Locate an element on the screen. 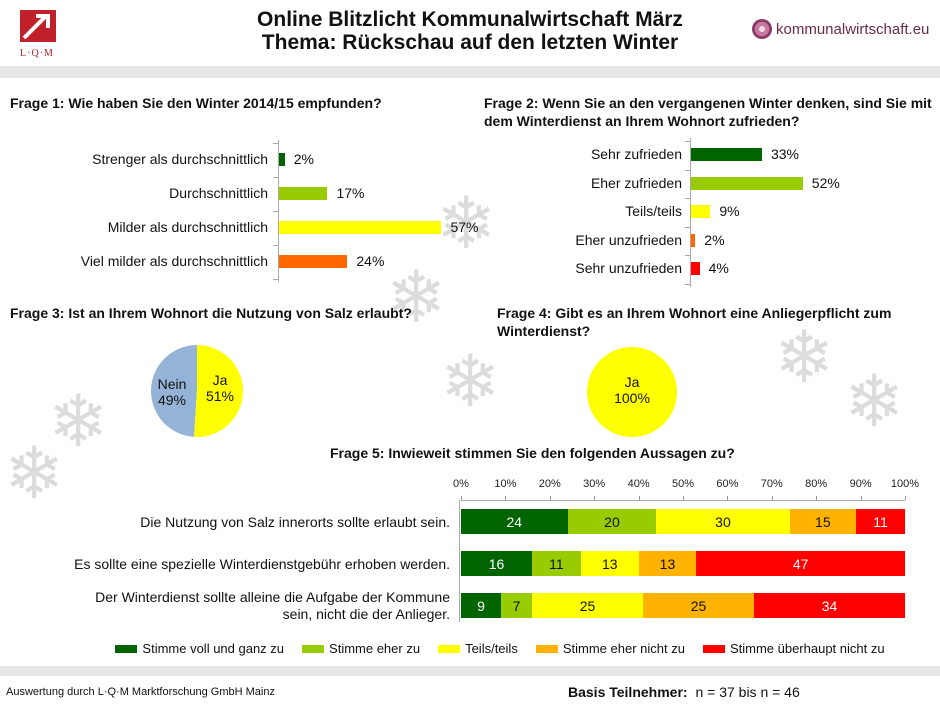  x-tick-label: 50% is located at coordinates (683, 484).